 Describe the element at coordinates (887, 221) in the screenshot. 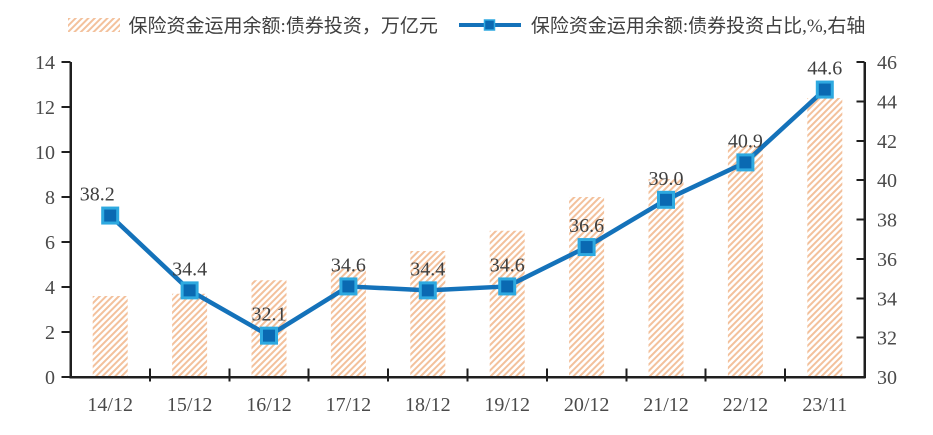

I see `right-axis-tick-label: 38` at that location.